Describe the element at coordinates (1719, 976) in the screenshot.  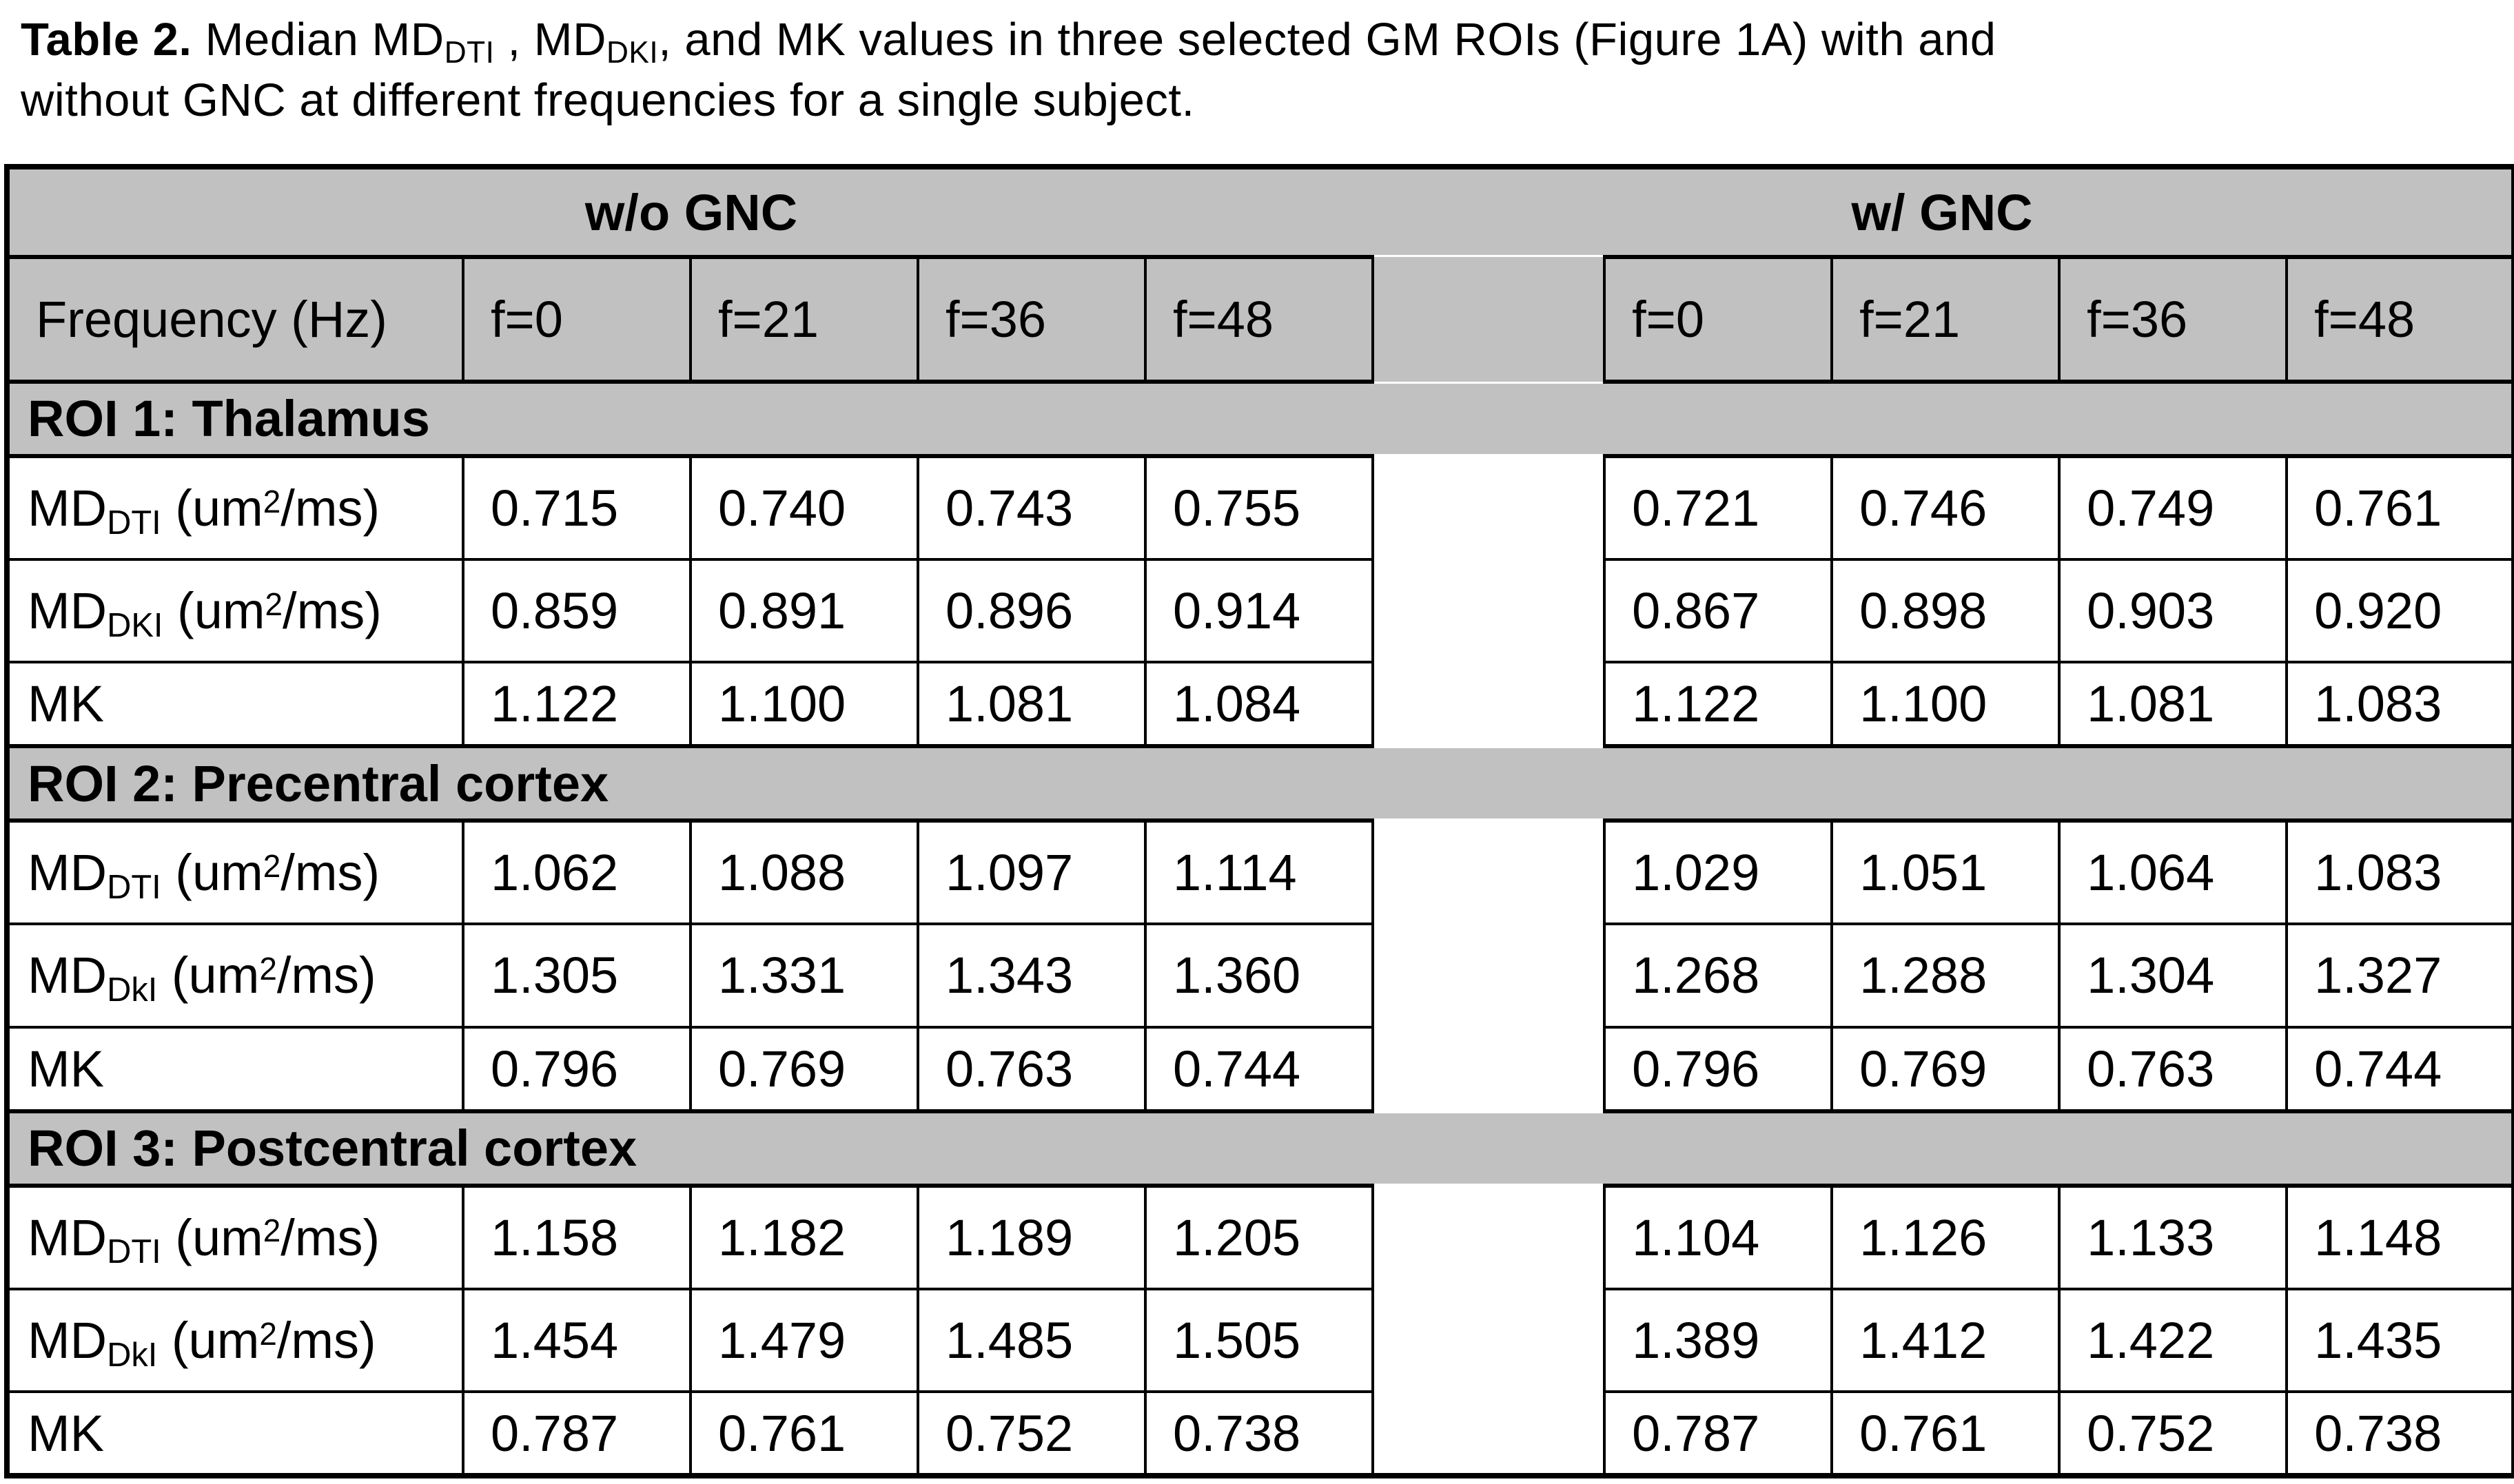
I see `value-cell: 1.268` at that location.